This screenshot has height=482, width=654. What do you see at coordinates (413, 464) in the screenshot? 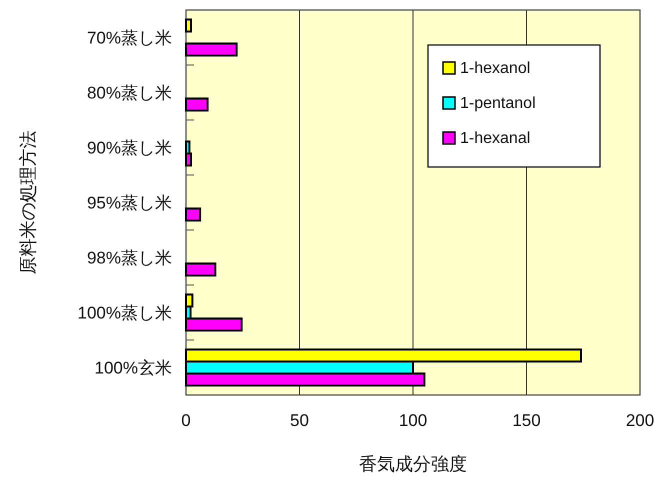
I see `x-axis-title: 香気成分強度` at bounding box center [413, 464].